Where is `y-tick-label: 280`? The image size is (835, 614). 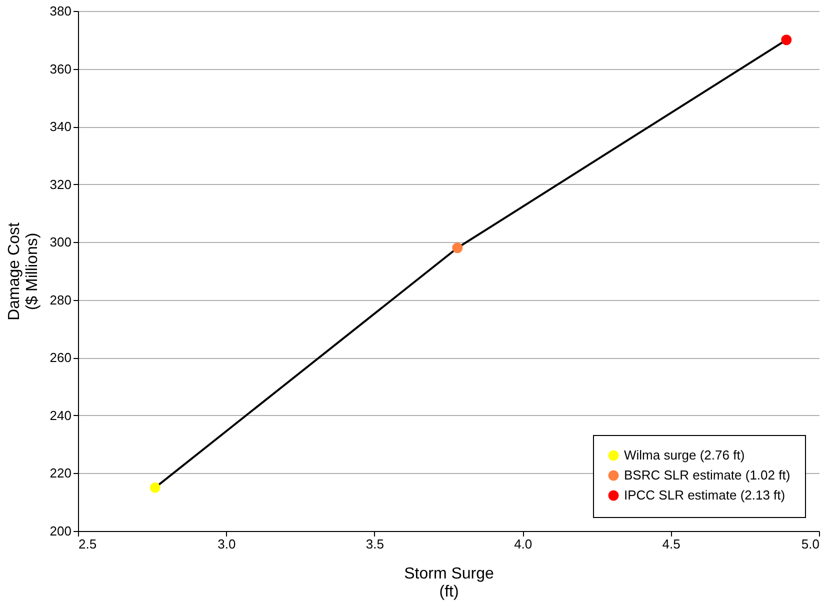
y-tick-label: 280 is located at coordinates (61, 300).